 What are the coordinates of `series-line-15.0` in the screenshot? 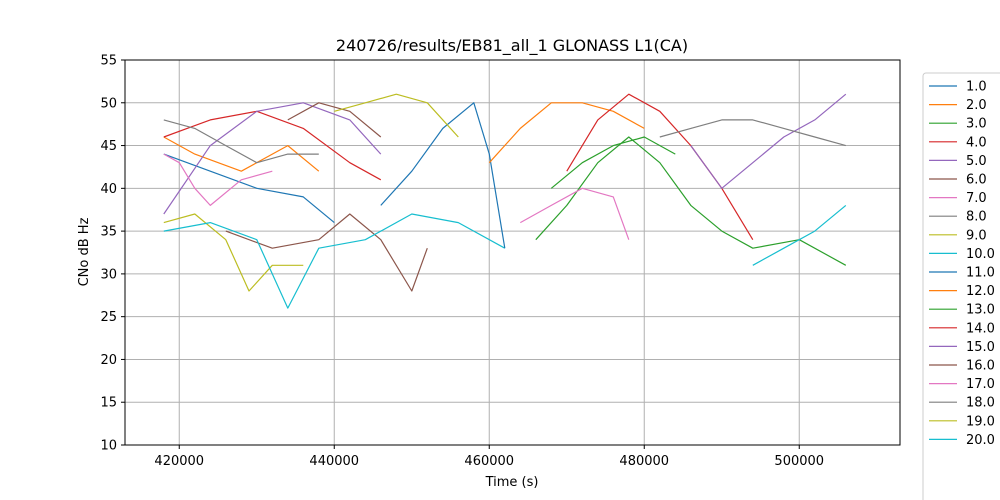 It's located at (768, 141).